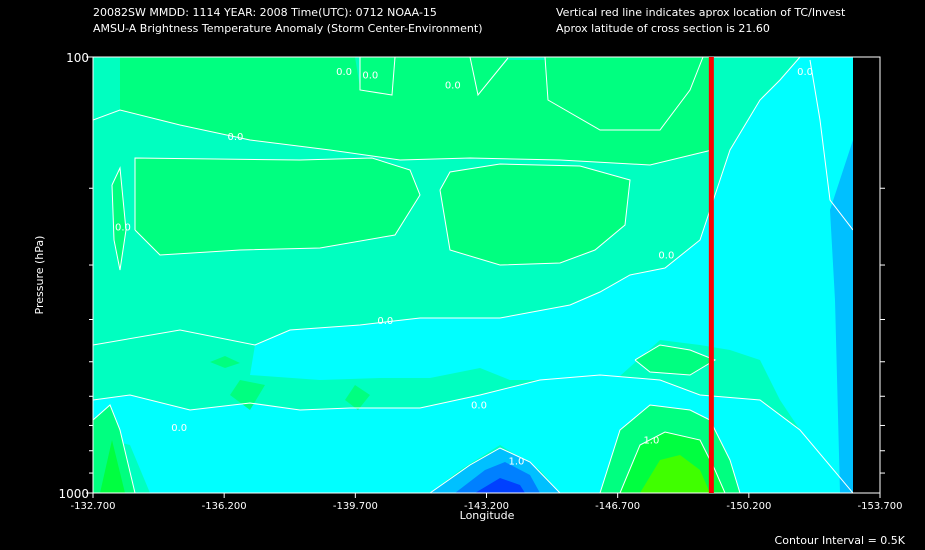 This screenshot has height=550, width=925. What do you see at coordinates (666, 256) in the screenshot?
I see `contour-label-5: 0.0` at bounding box center [666, 256].